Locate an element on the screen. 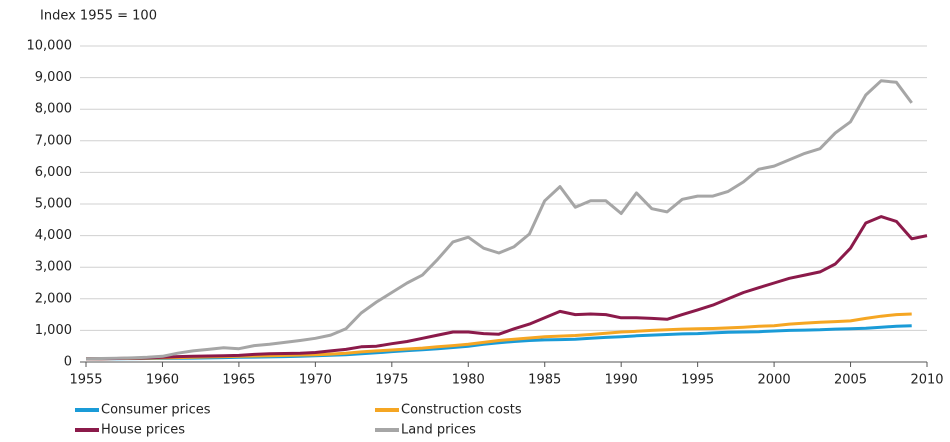 Image resolution: width=950 pixels, height=442 pixels. y-tick-label: 4,000 is located at coordinates (53, 235).